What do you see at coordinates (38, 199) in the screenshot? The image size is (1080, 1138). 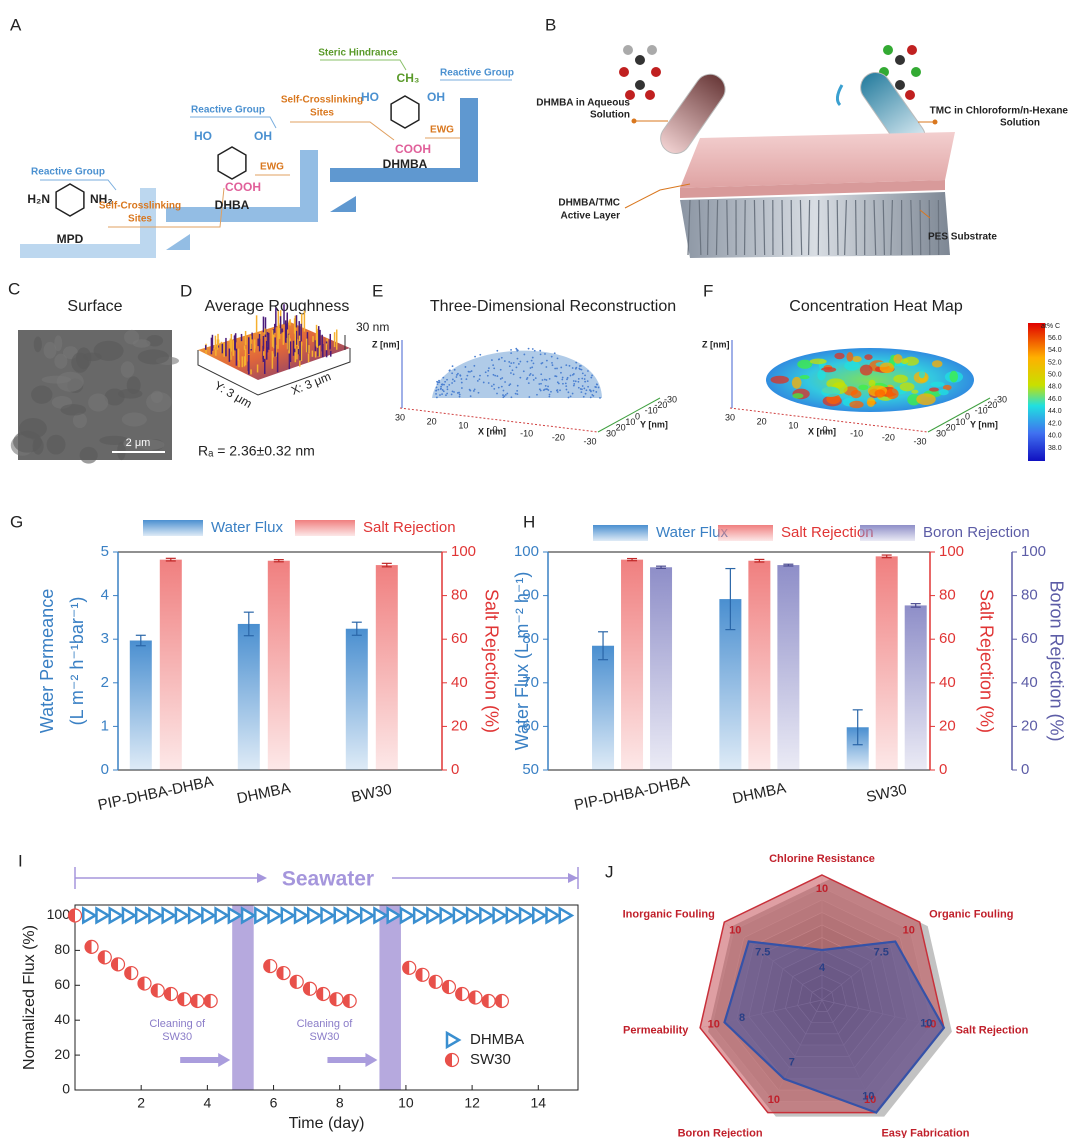 I see `atom: H₂N` at bounding box center [38, 199].